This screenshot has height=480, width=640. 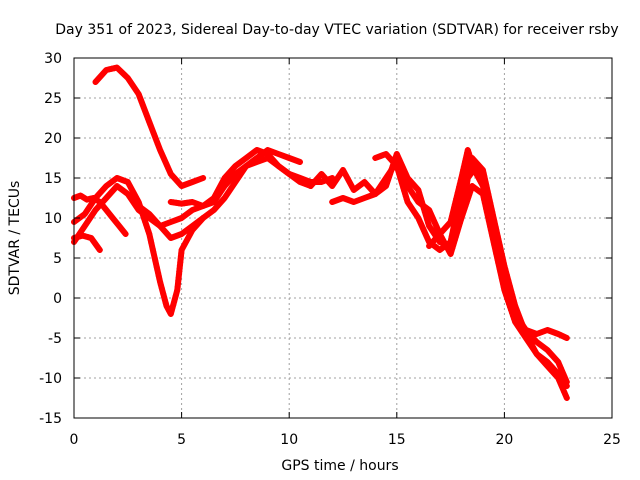 What do you see at coordinates (504, 440) in the screenshot?
I see `x-tick-label: 20` at bounding box center [504, 440].